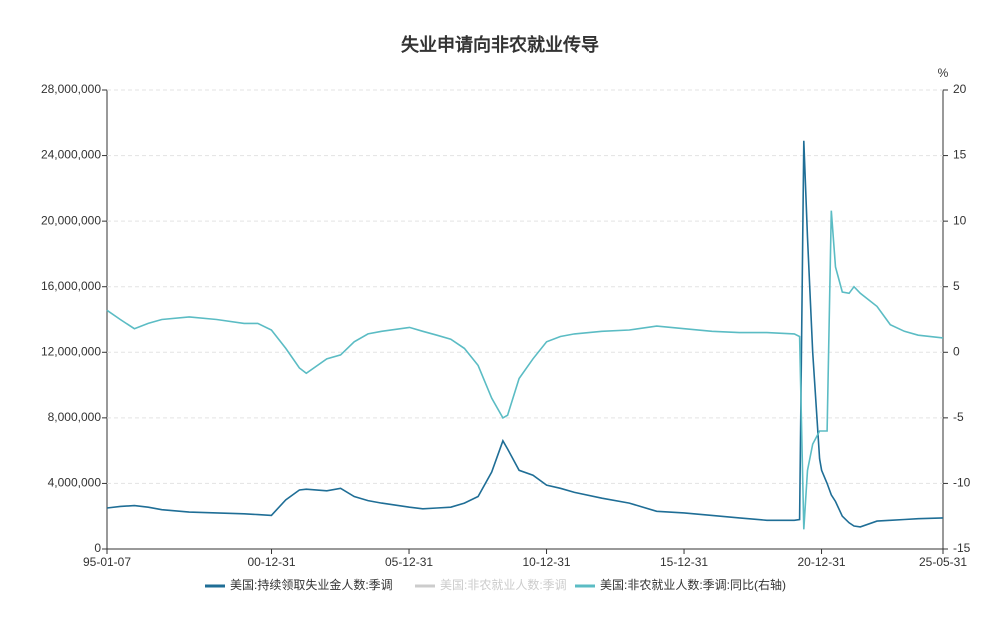 The image size is (999, 622). Describe the element at coordinates (960, 220) in the screenshot. I see `y2-tick-label: 10` at that location.